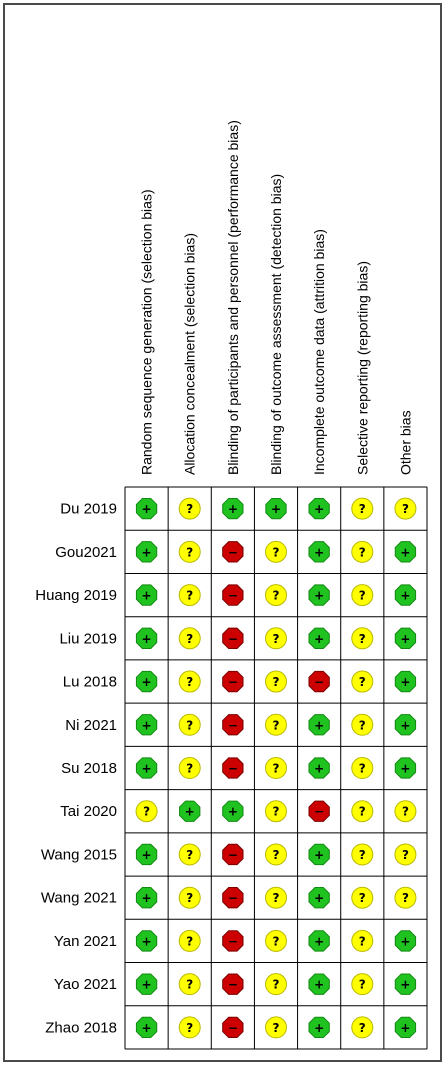 The width and height of the screenshot is (447, 1066). What do you see at coordinates (89, 768) in the screenshot?
I see `study-label: Su 2018` at bounding box center [89, 768].